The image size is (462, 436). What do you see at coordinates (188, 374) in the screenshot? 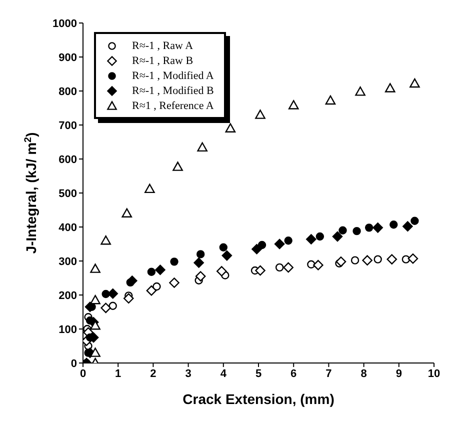
I see `x-tick-label: 3` at bounding box center [188, 374].